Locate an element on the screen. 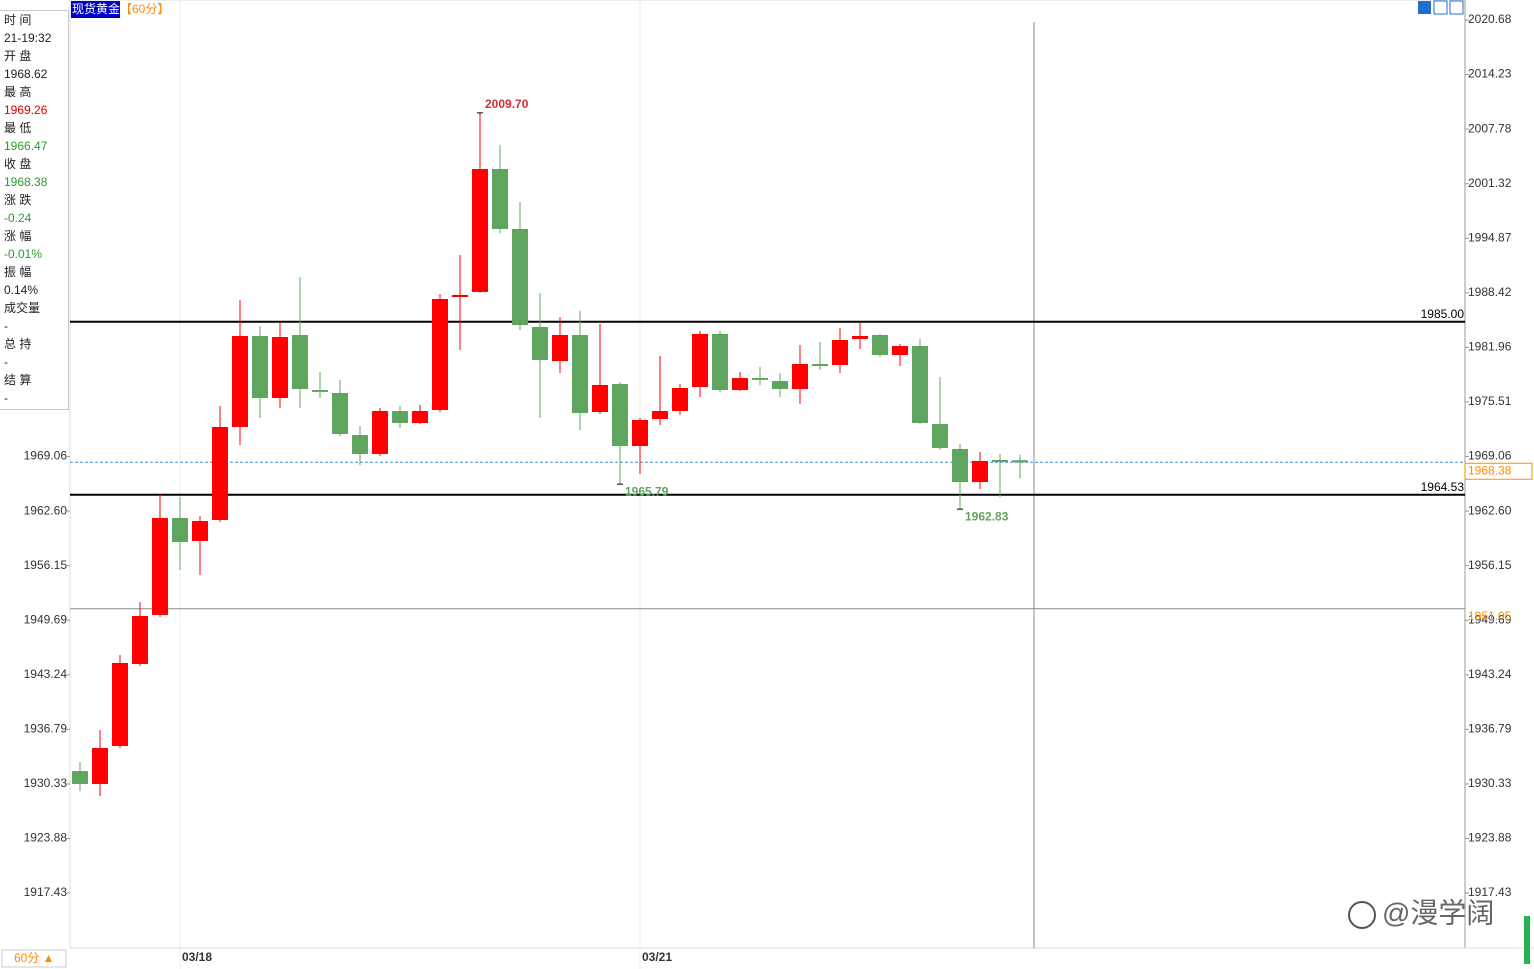 The image size is (1534, 969). x-tick-label: 03/21 is located at coordinates (657, 957).